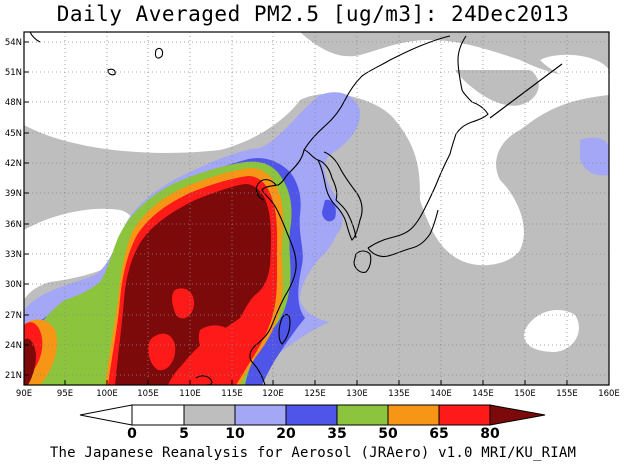 This screenshot has width=626, height=466. I want to click on lat-label: 30N, so click(13, 285).